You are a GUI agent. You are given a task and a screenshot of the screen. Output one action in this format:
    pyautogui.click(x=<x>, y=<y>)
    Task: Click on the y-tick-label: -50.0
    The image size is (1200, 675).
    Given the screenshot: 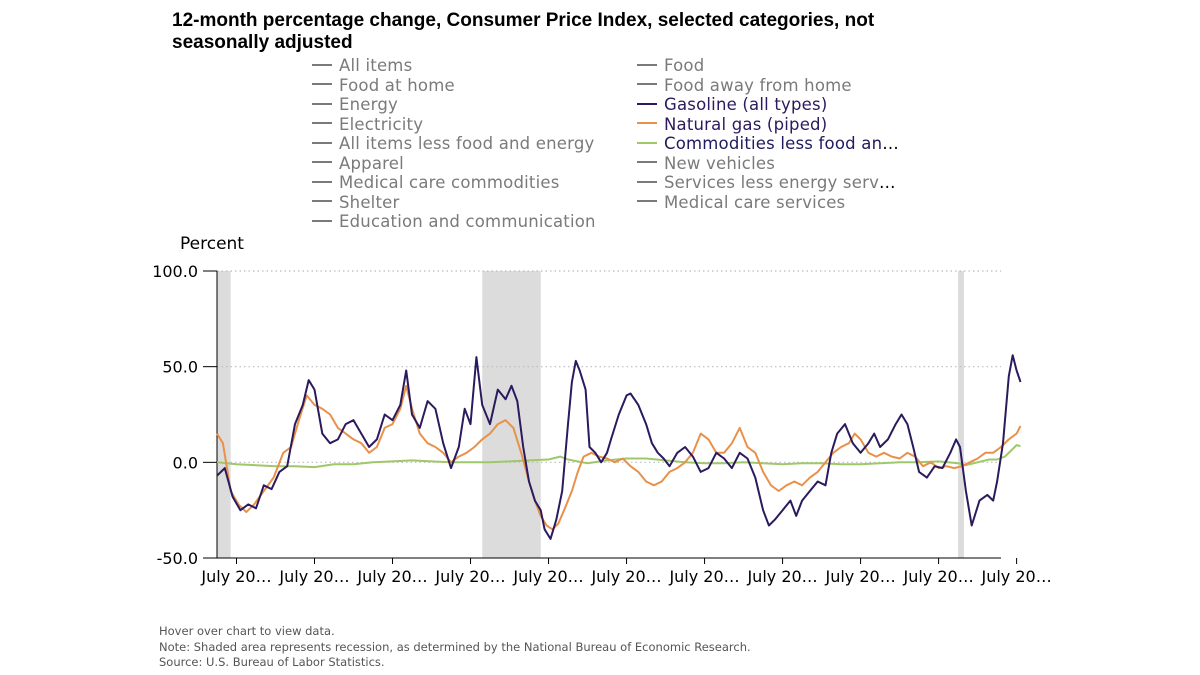 What is the action you would take?
    pyautogui.click(x=177, y=558)
    